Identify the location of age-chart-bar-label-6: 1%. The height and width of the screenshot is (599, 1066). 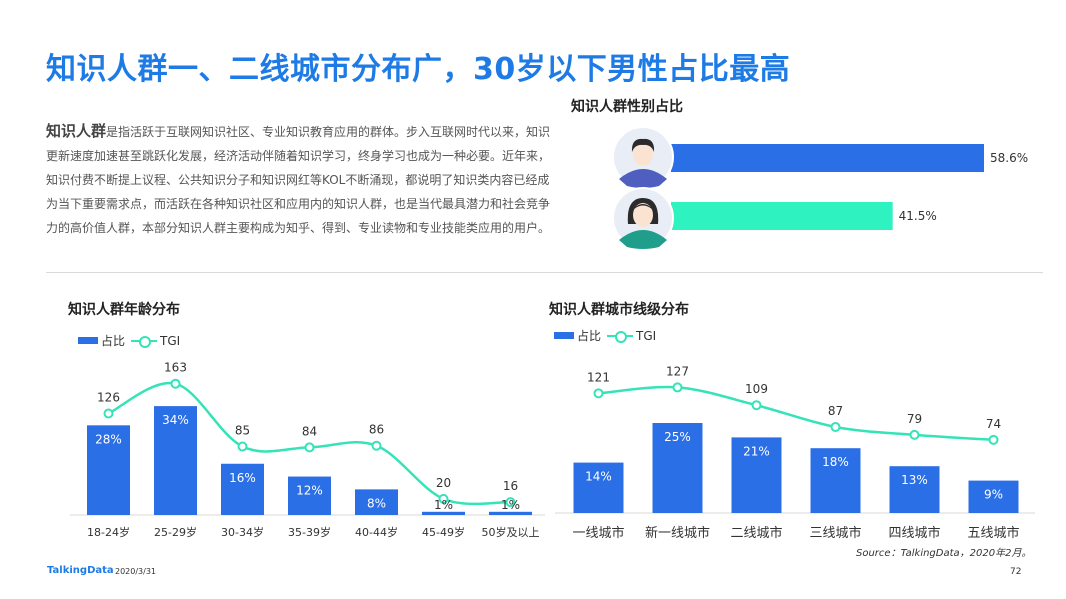
(510, 505).